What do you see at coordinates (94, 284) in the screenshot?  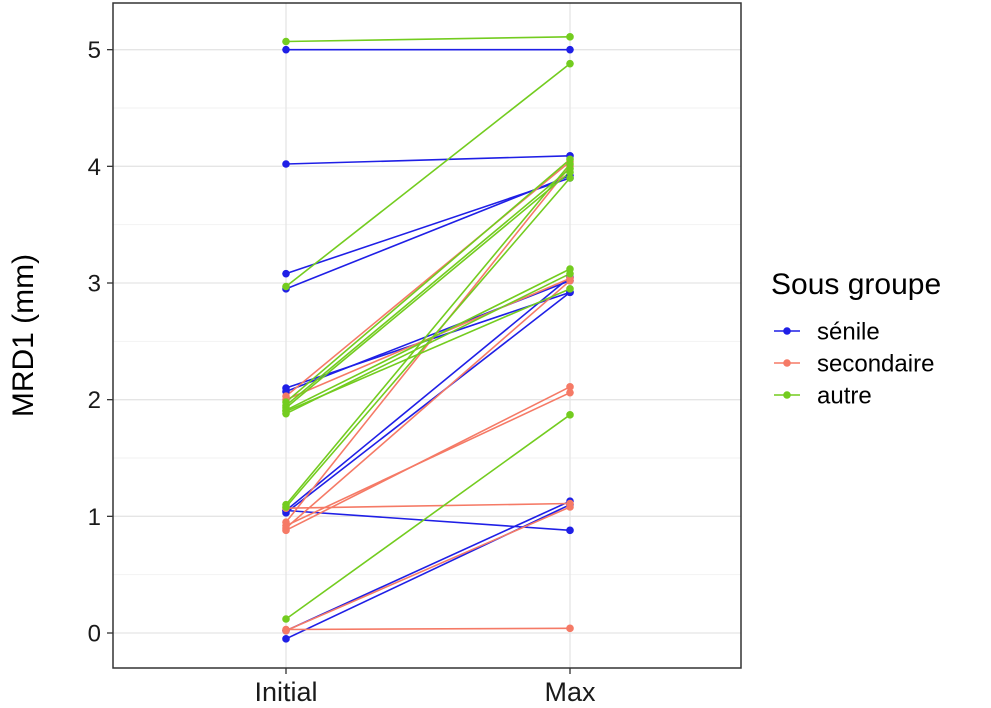 I see `y-tick-label: 3` at bounding box center [94, 284].